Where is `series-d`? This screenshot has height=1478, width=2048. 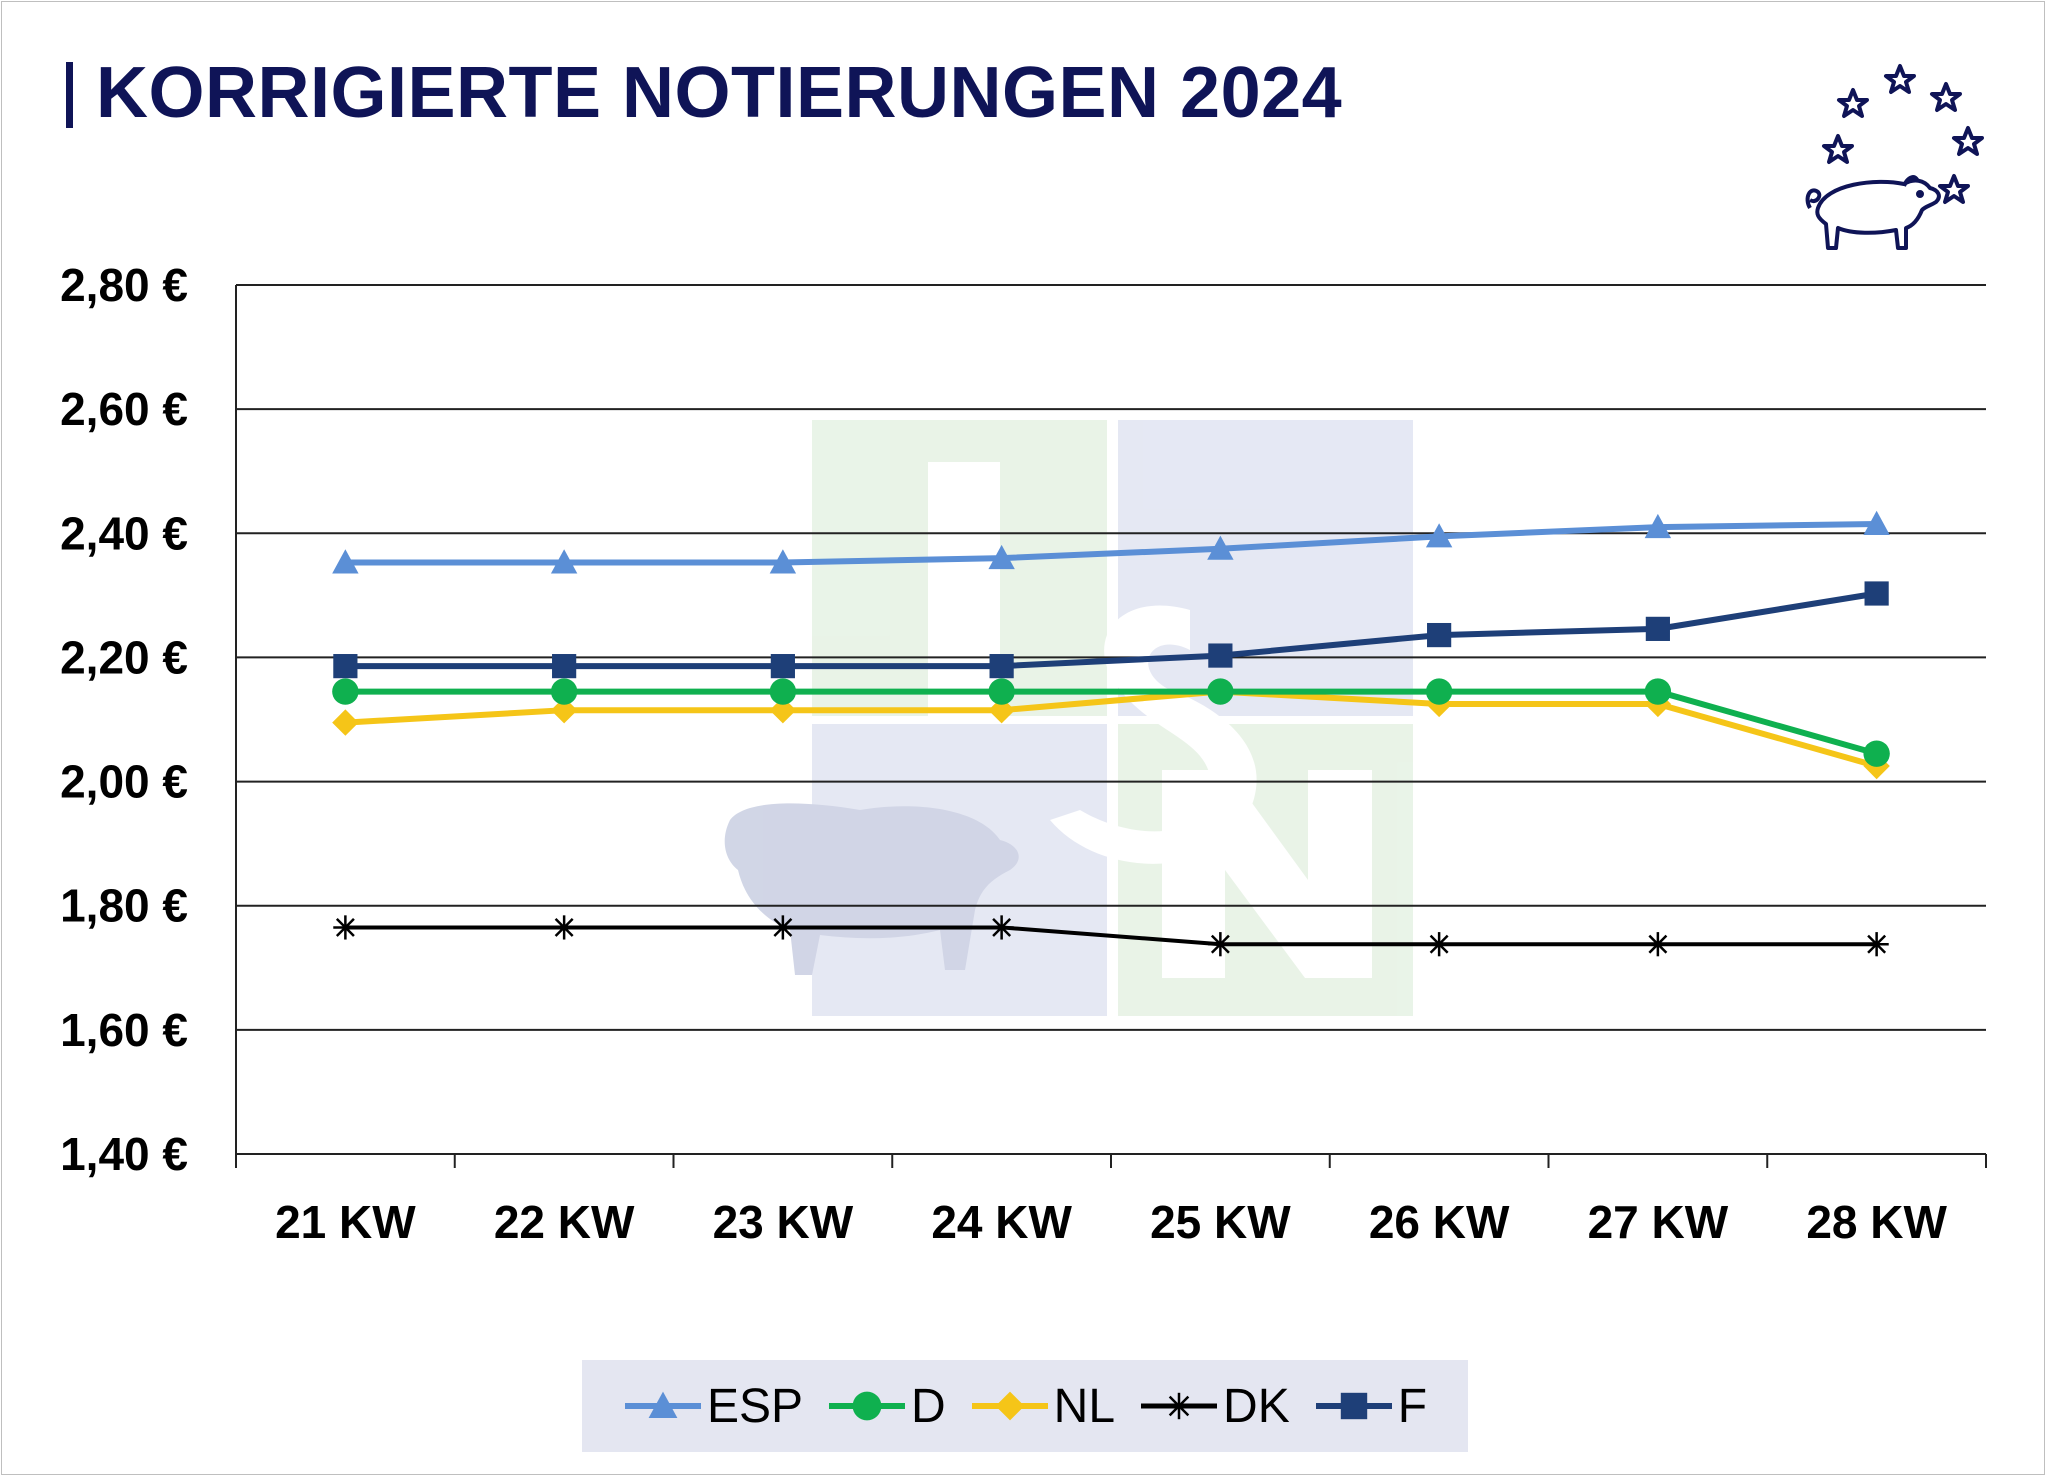 series-d is located at coordinates (1111, 722).